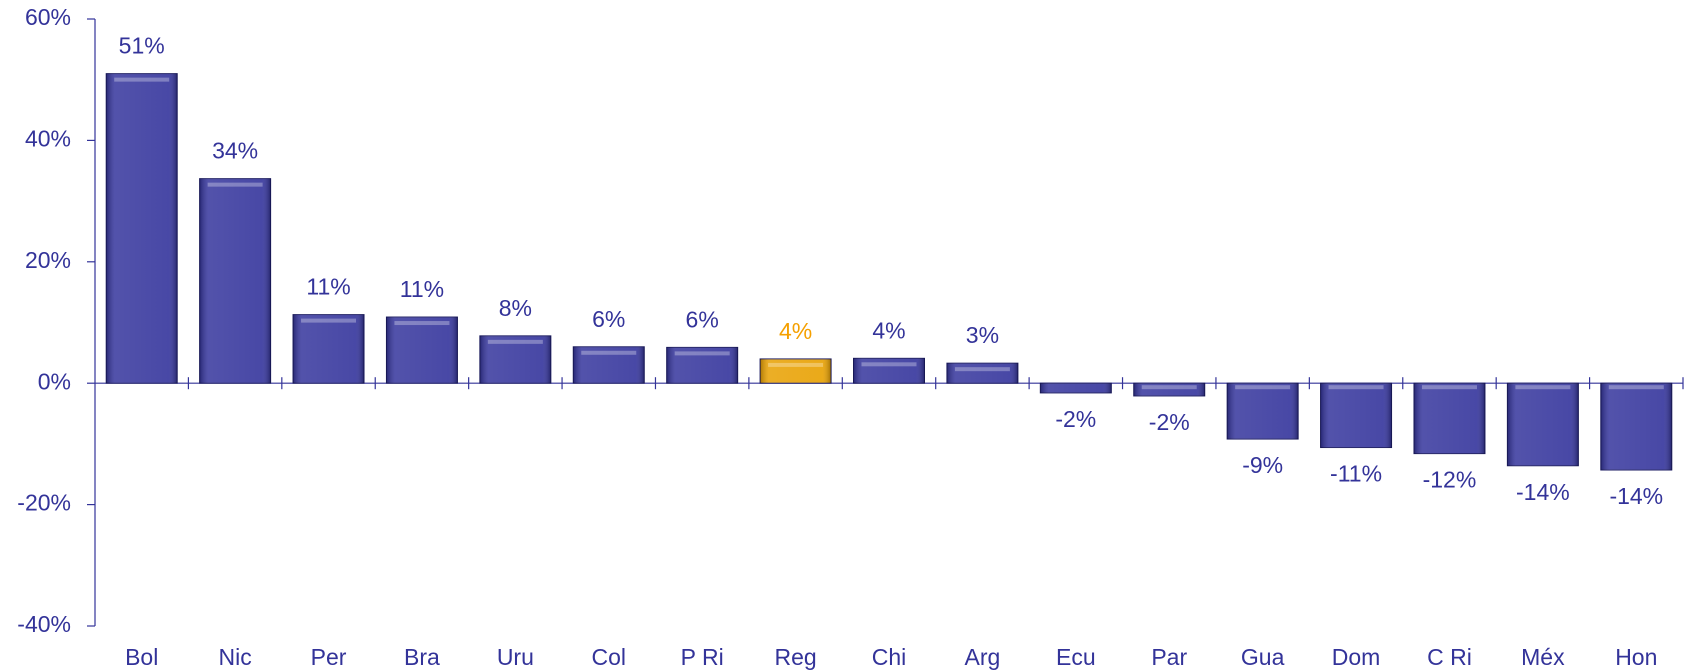 This screenshot has height=672, width=1690. What do you see at coordinates (1169, 657) in the screenshot?
I see `x-tick-label: Par` at bounding box center [1169, 657].